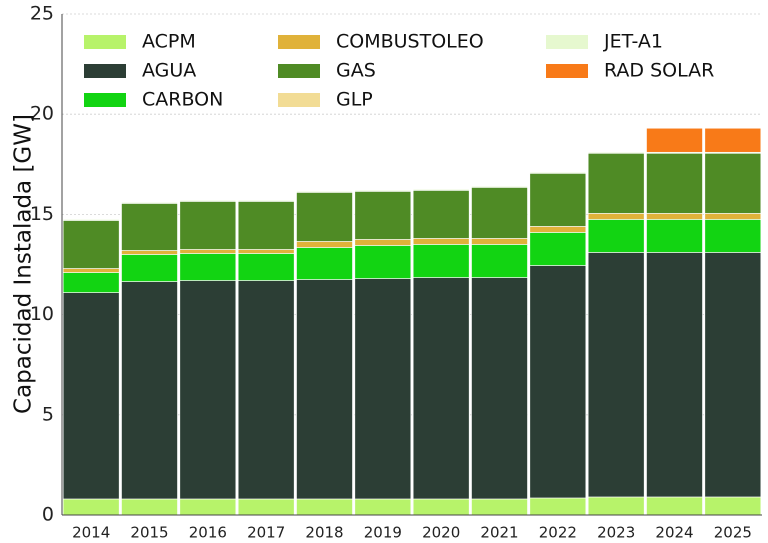 The height and width of the screenshot is (543, 768). Describe the element at coordinates (558, 382) in the screenshot. I see `bar-agua-2022` at that location.